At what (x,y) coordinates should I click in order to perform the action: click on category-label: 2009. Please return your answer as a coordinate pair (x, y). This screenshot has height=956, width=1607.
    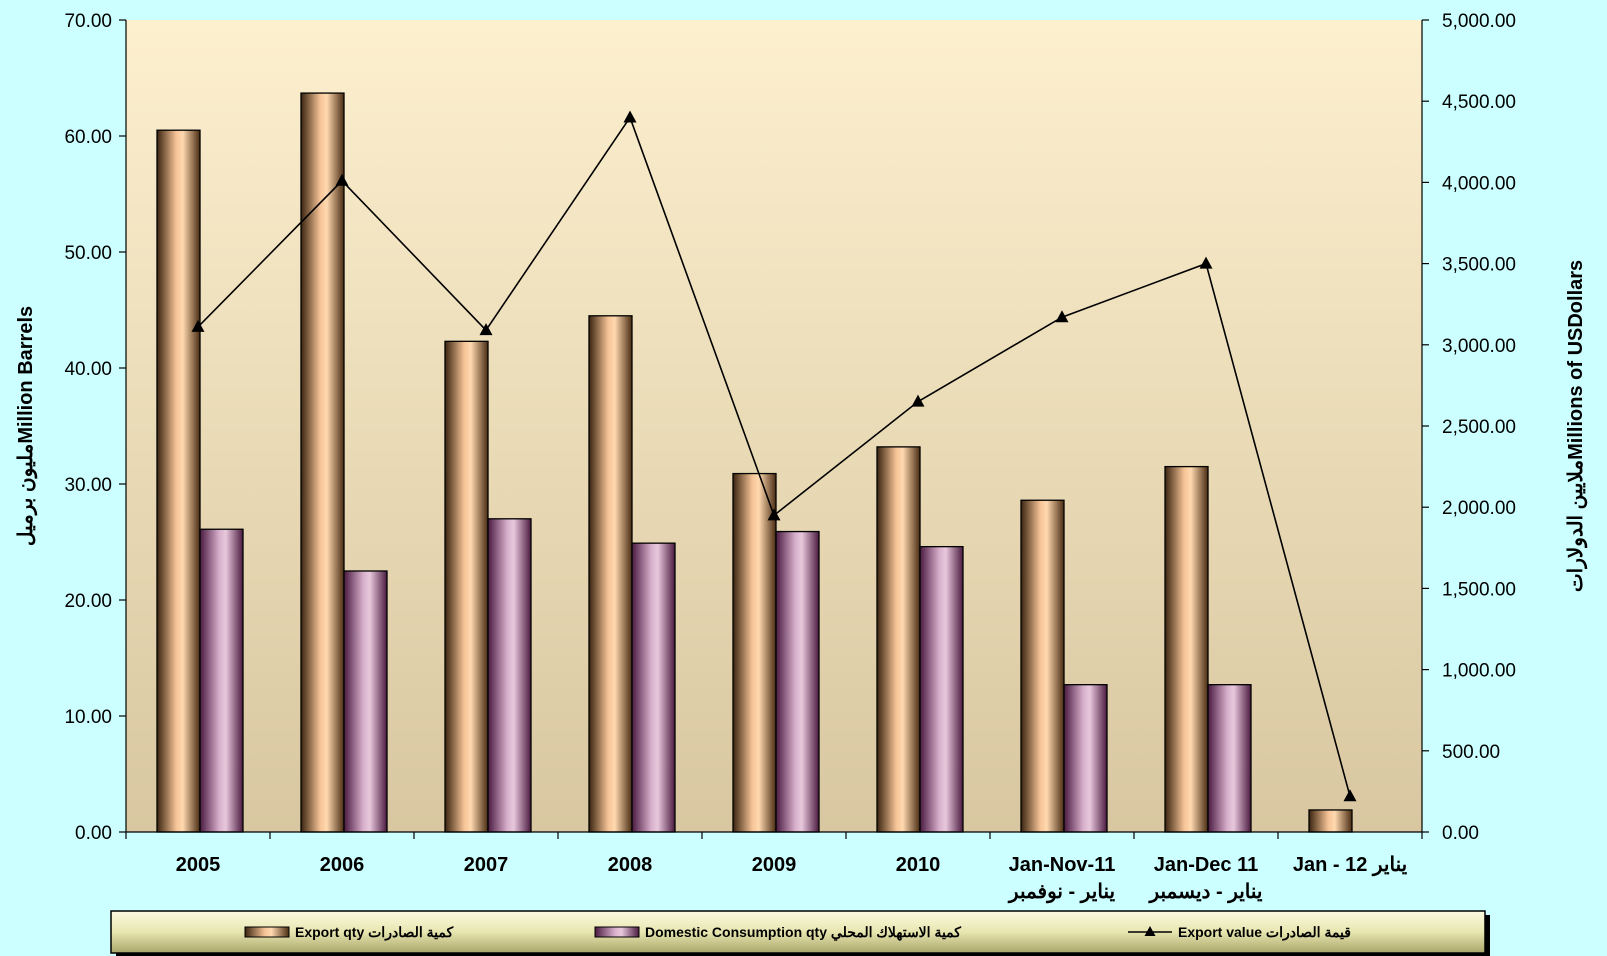
    Looking at the image, I should click on (774, 865).